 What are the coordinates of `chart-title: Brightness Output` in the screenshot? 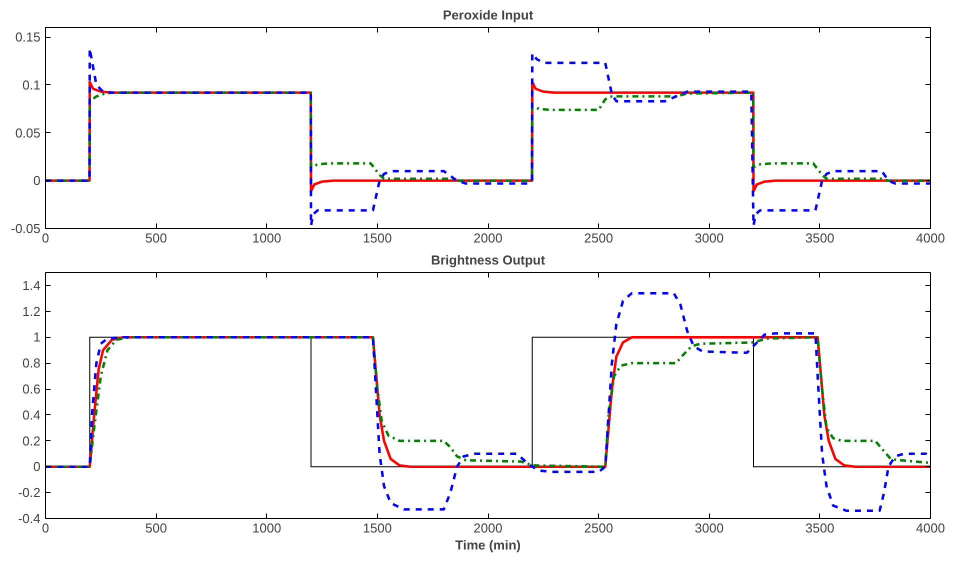 It's located at (488, 260).